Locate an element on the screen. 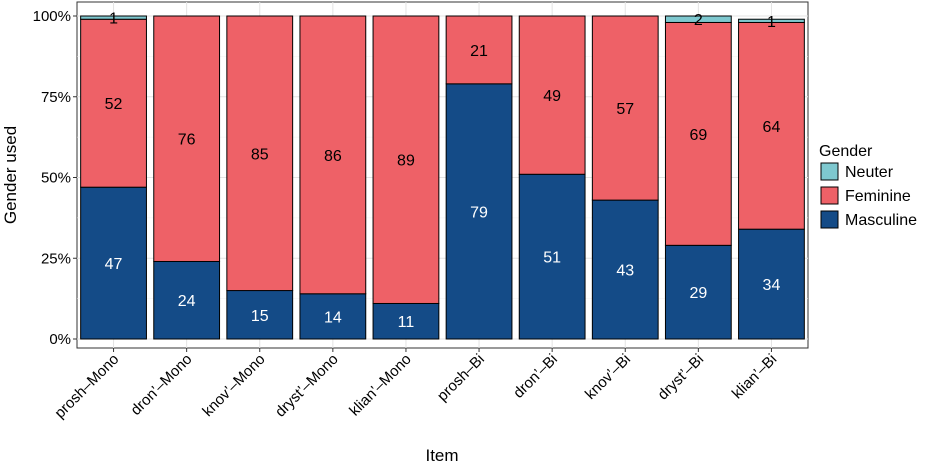  legend-key-neuter is located at coordinates (829, 171).